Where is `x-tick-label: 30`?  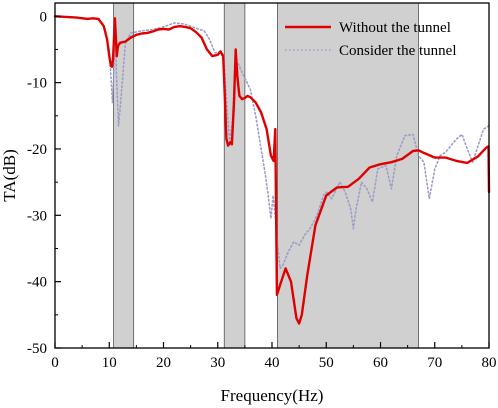 x-tick-label: 30 is located at coordinates (217, 363).